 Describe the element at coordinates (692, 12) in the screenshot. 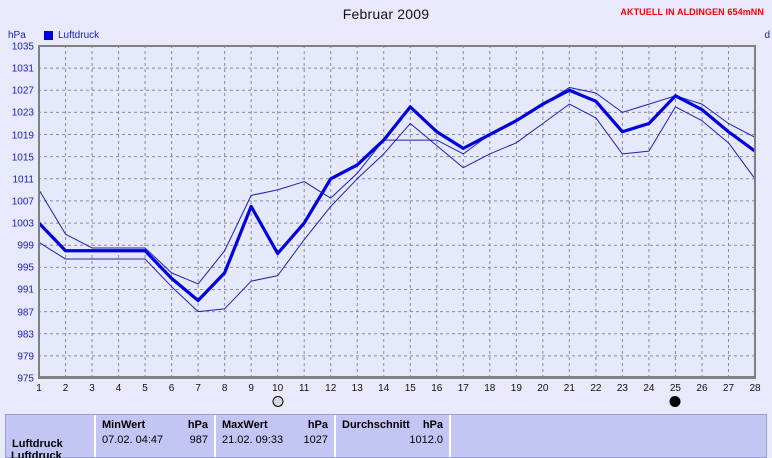

I see `station-note: AKTUELL IN ALDINGEN 654mNN` at that location.